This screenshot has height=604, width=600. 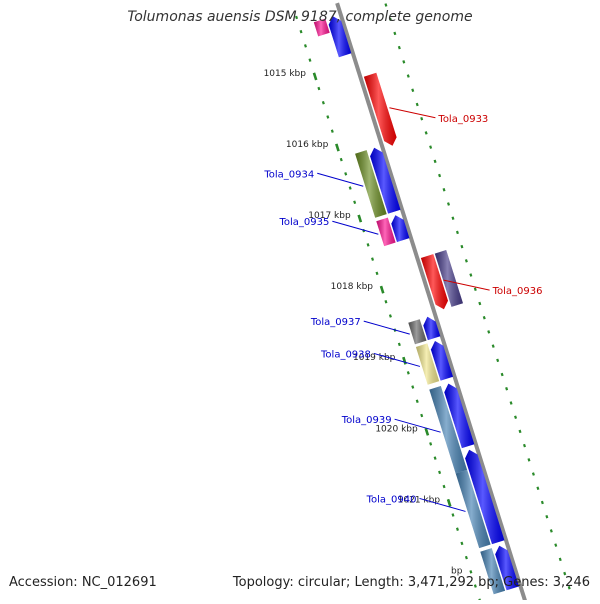 What do you see at coordinates (396, 429) in the screenshot?
I see `ruler-tick-label: 1020 kbp` at bounding box center [396, 429].